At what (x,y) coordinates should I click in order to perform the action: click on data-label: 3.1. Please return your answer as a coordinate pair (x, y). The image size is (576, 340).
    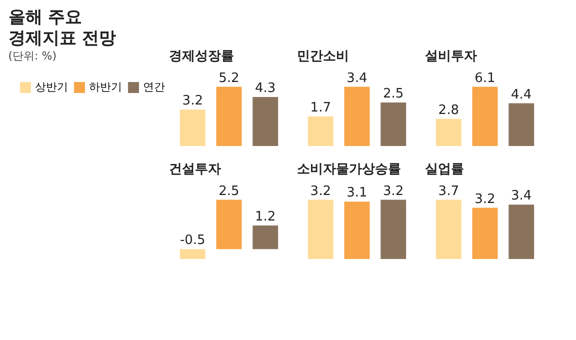
    Looking at the image, I should click on (357, 193).